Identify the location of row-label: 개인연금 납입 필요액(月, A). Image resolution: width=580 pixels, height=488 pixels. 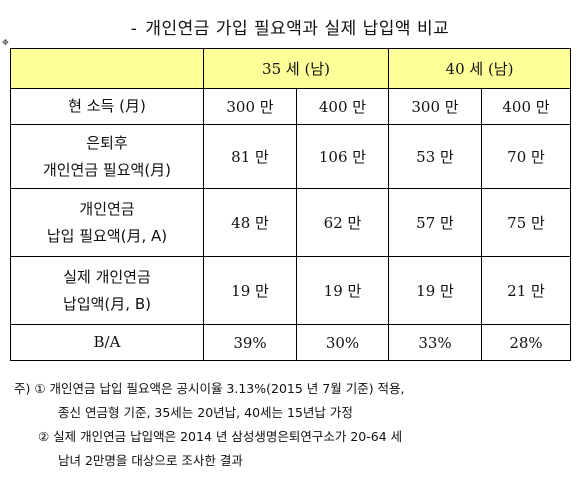
(107, 222).